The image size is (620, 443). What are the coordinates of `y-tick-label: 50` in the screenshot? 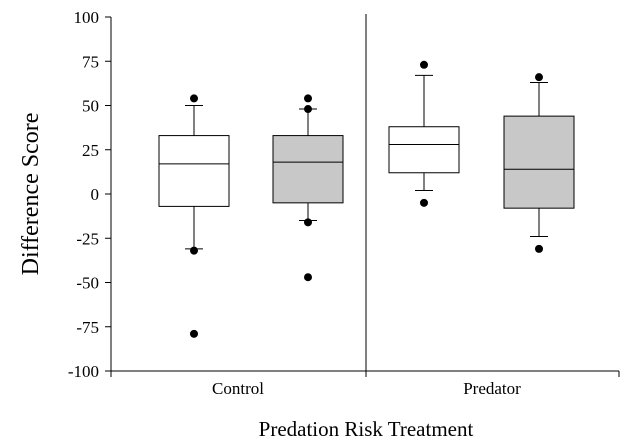 It's located at (90, 106).